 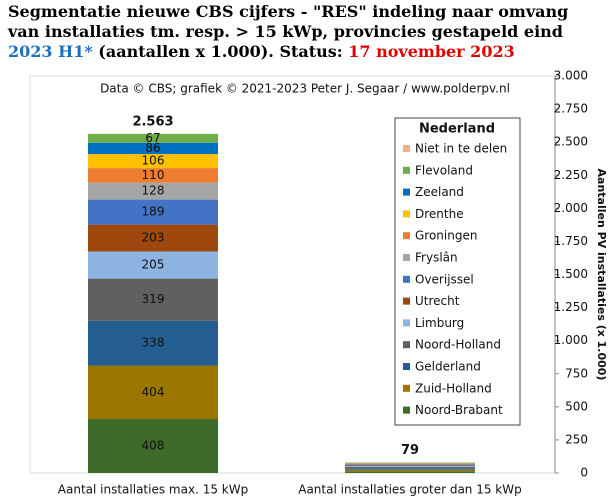 What do you see at coordinates (410, 450) in the screenshot?
I see `total-label: 79` at bounding box center [410, 450].